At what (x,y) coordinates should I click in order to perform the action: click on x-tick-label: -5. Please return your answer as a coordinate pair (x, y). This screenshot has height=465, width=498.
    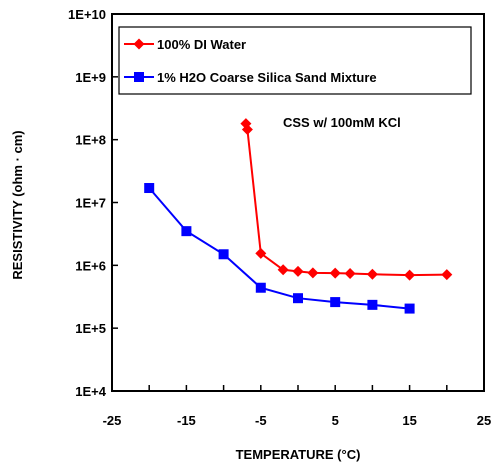
    Looking at the image, I should click on (261, 420).